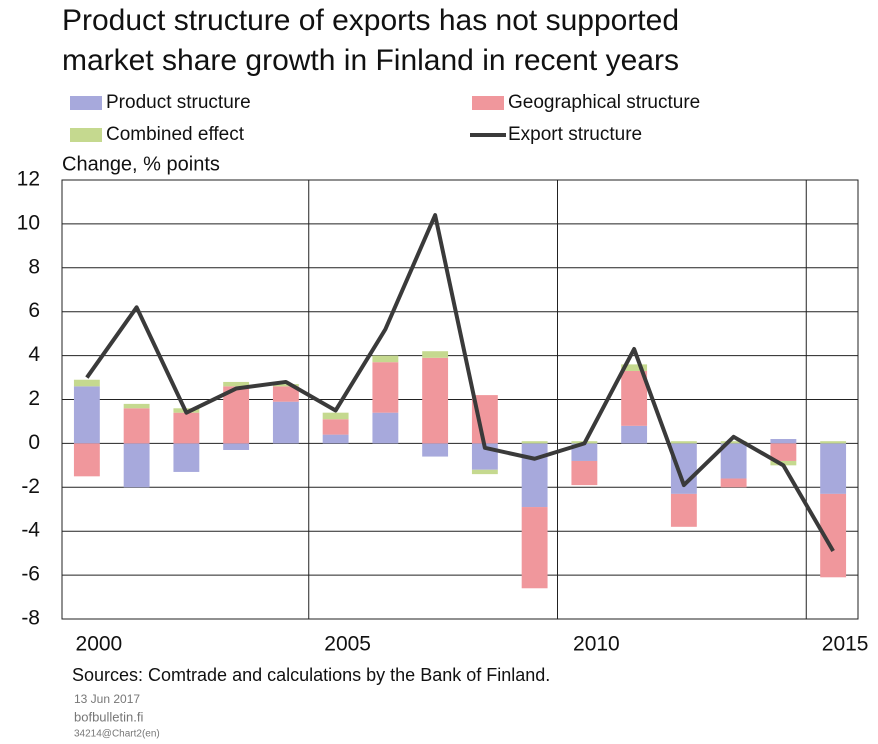  I want to click on x-tick-label: 2015, so click(845, 644).